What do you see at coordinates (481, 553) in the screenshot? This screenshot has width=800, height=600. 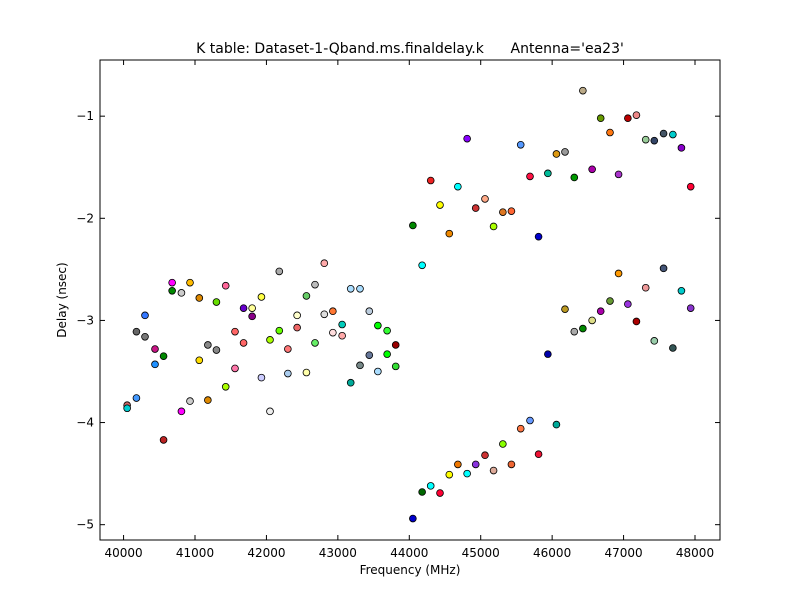 I see `x-tick-label-5: 45000` at bounding box center [481, 553].